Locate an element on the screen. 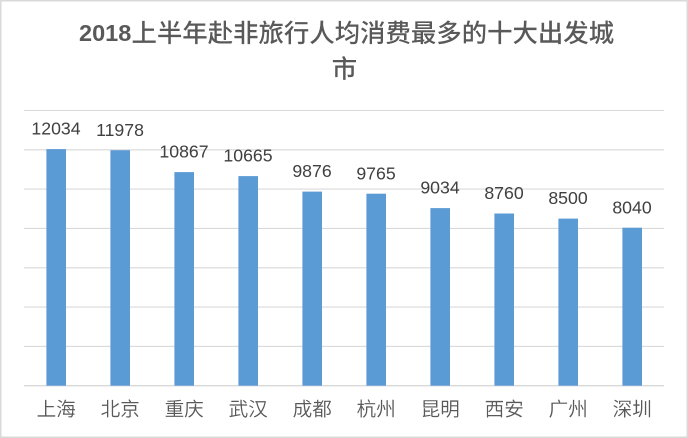 This screenshot has width=688, height=438. svg-text: 8040 is located at coordinates (632, 207).